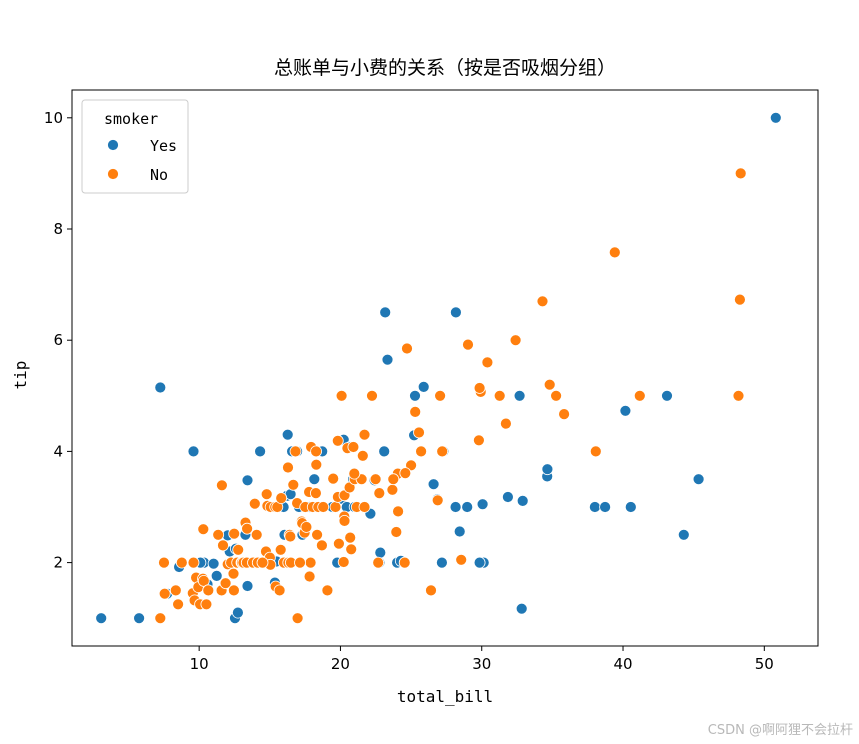 The width and height of the screenshot is (859, 744). What do you see at coordinates (58, 563) in the screenshot?
I see `y-tick-label: 2` at bounding box center [58, 563].